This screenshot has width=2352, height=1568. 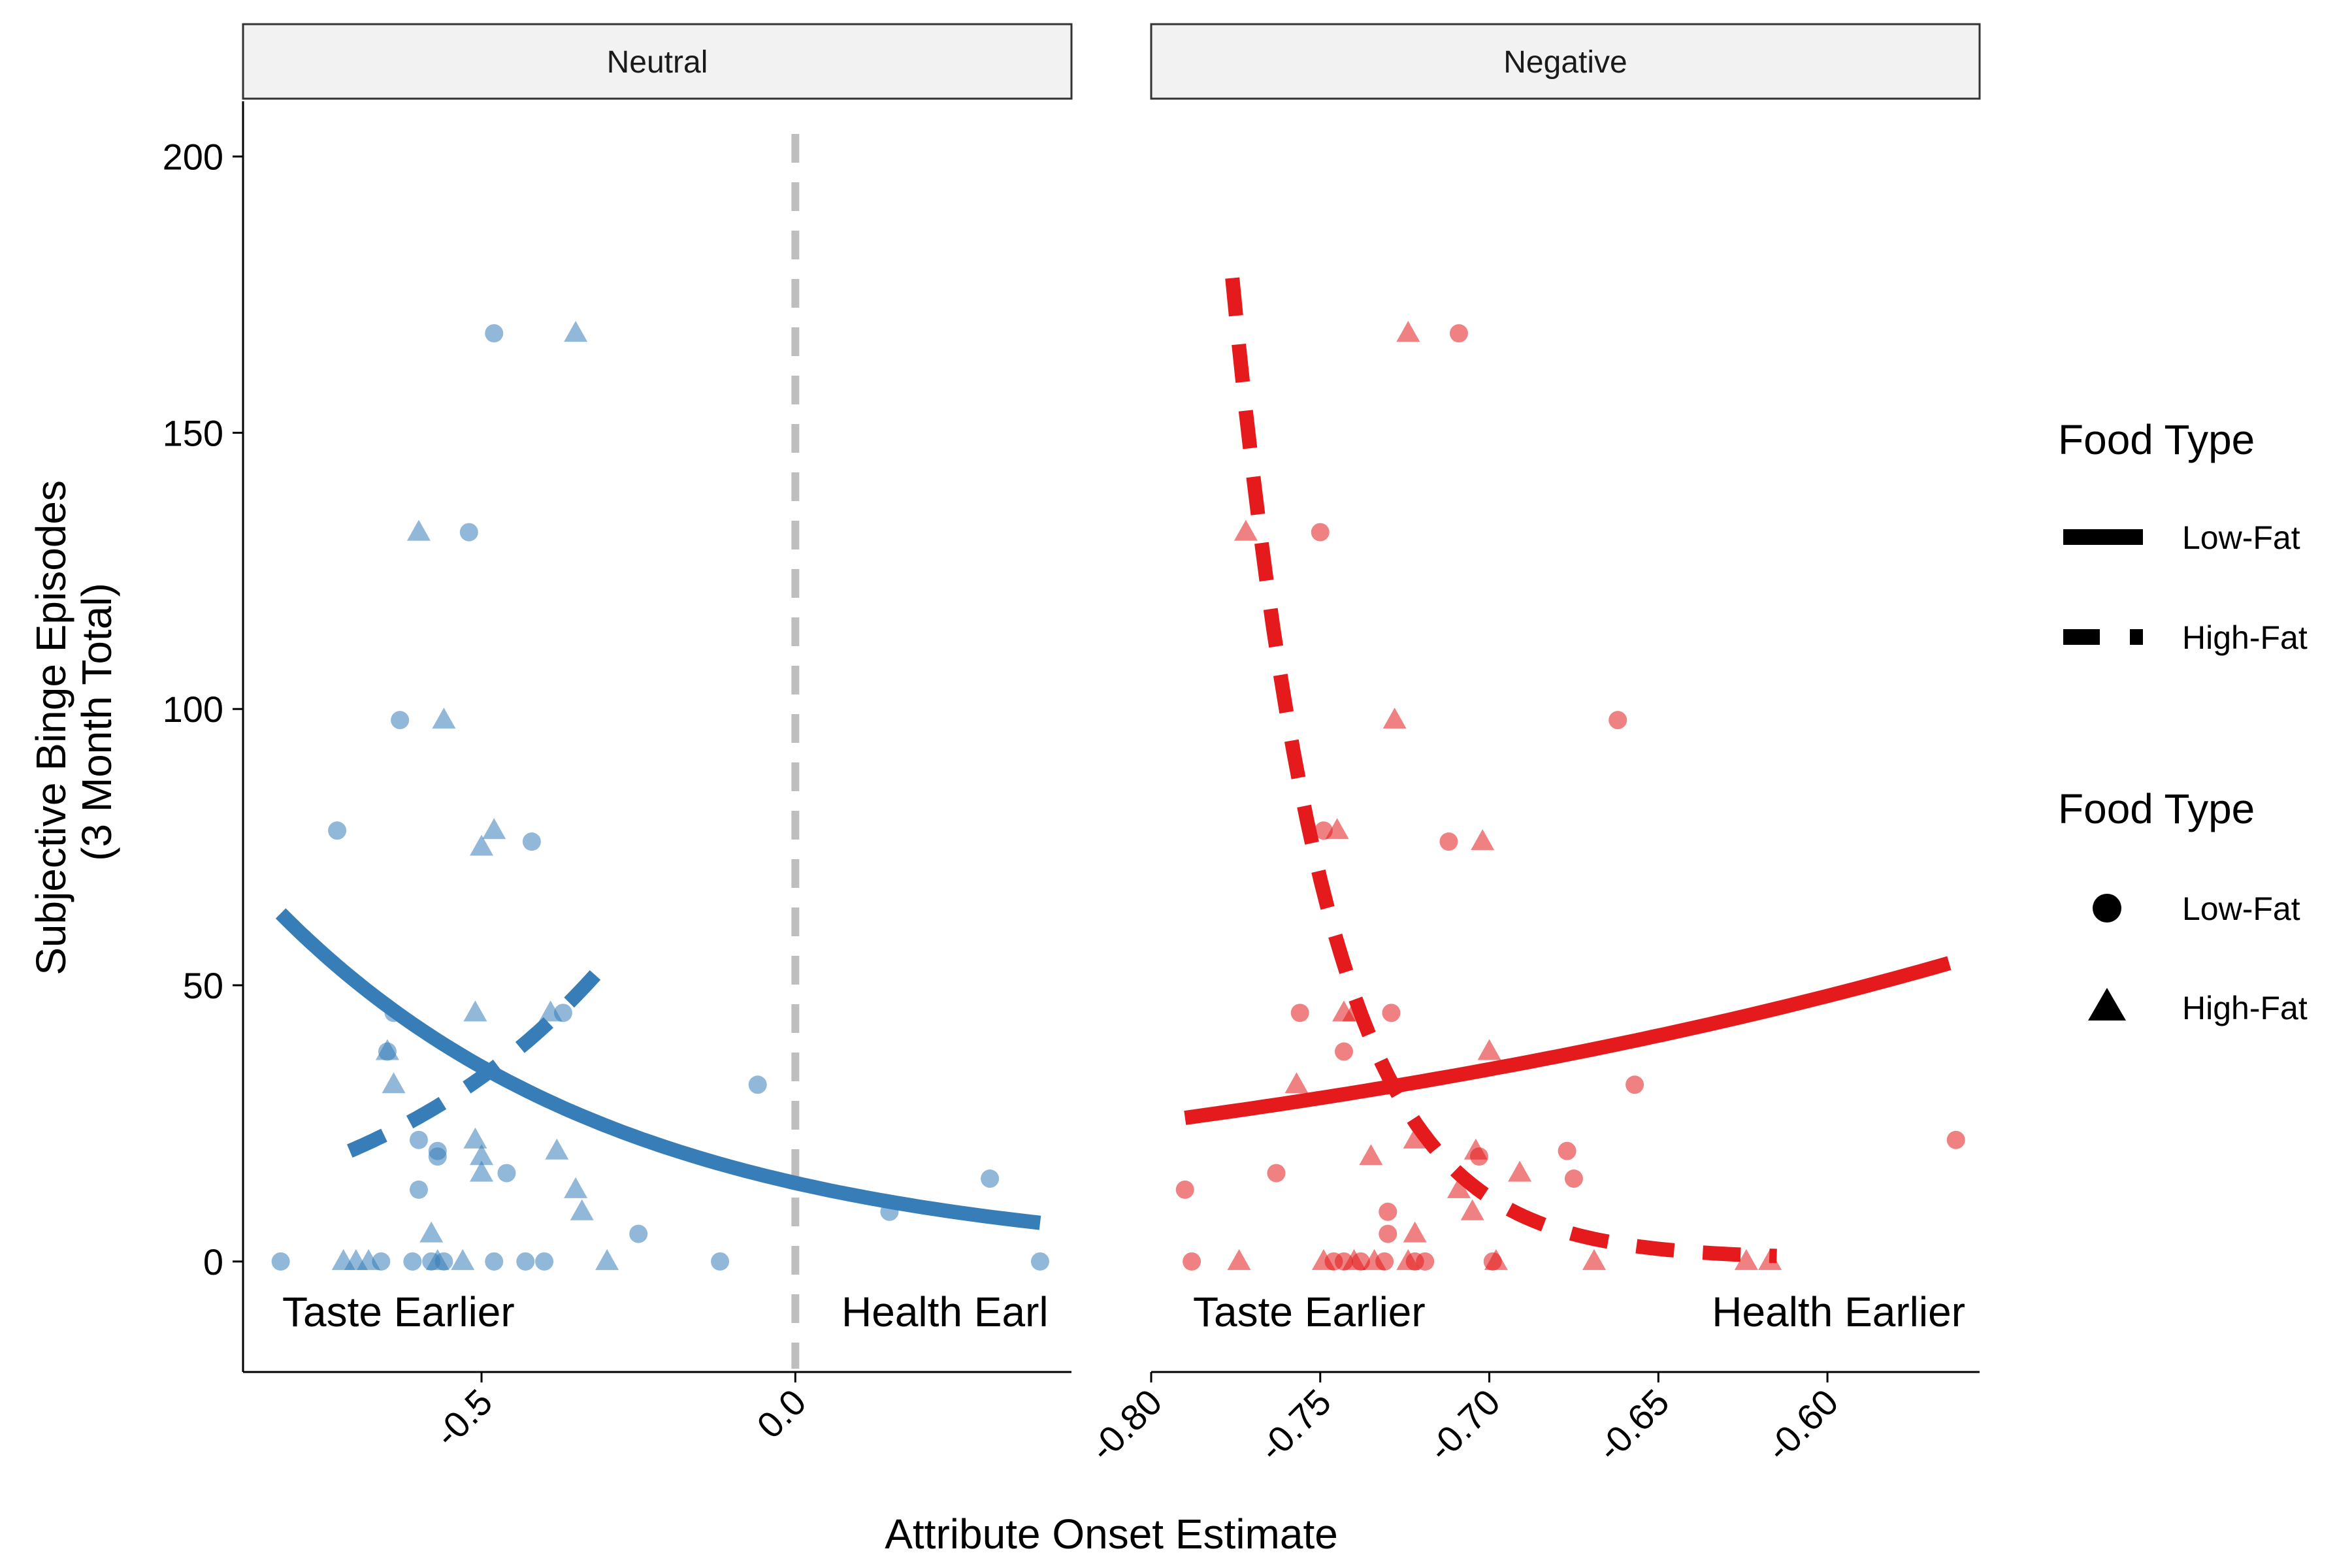 What do you see at coordinates (475, 795) in the screenshot?
I see `neutral-high-fat-points` at bounding box center [475, 795].